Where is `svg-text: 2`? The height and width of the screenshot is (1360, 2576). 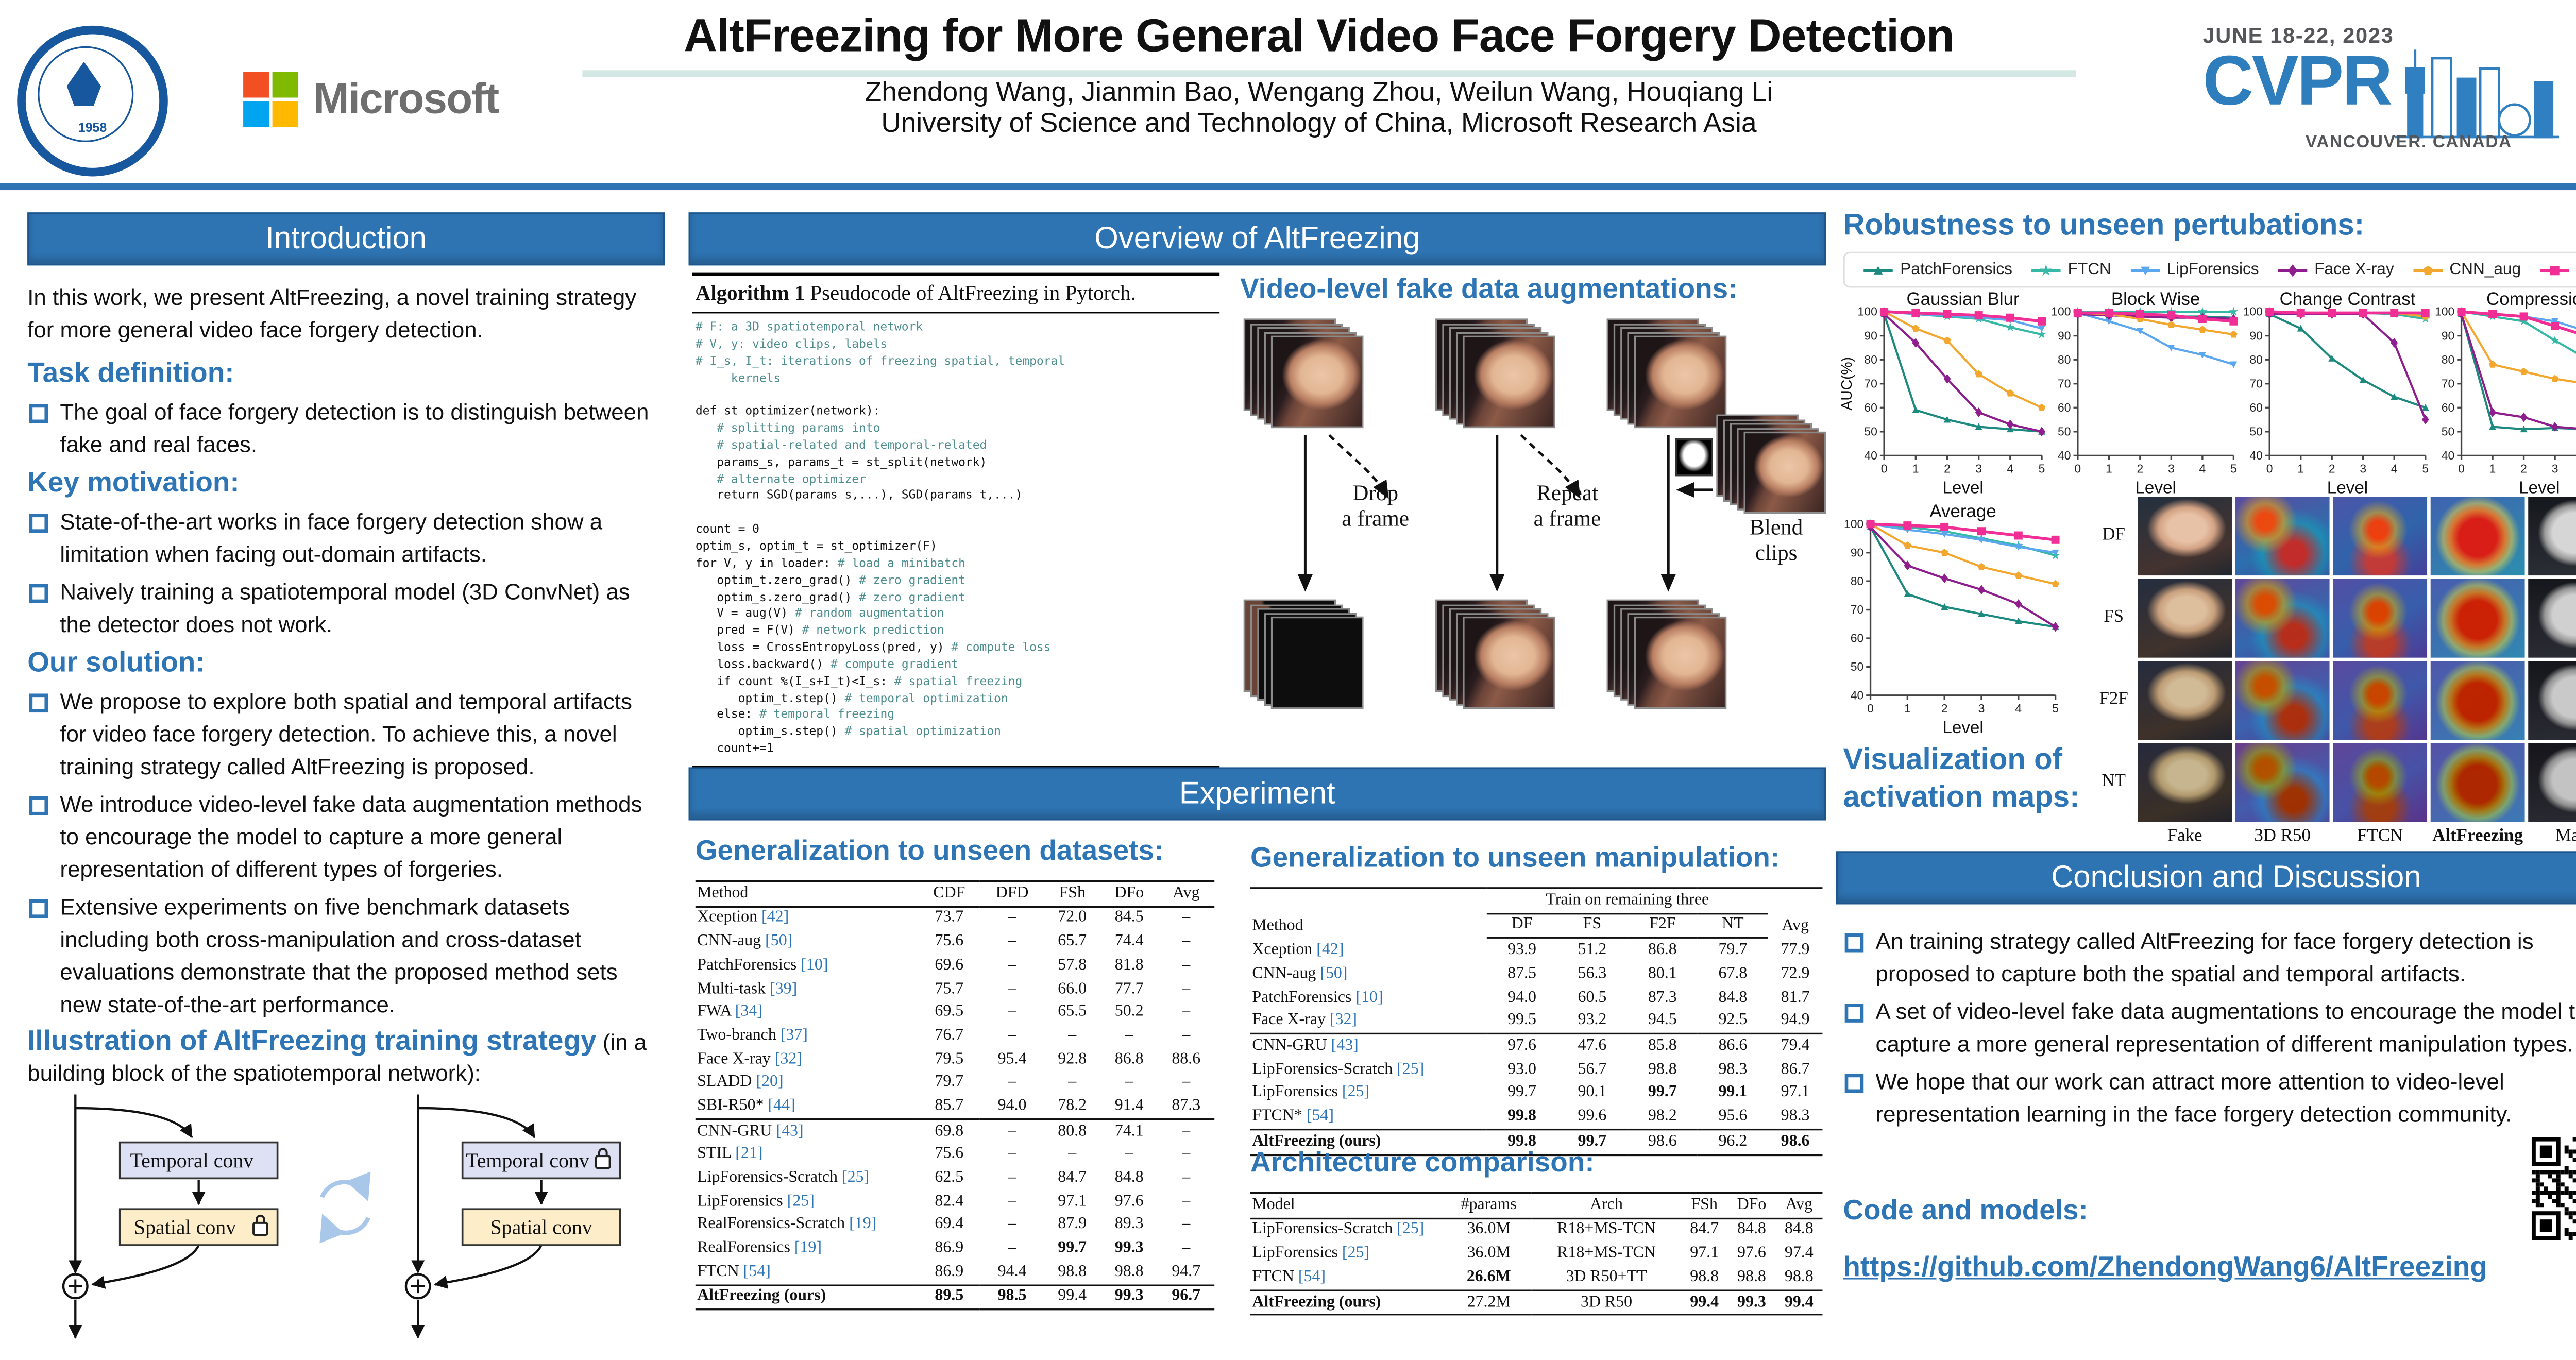
svg-text: 2 is located at coordinates (2332, 468).